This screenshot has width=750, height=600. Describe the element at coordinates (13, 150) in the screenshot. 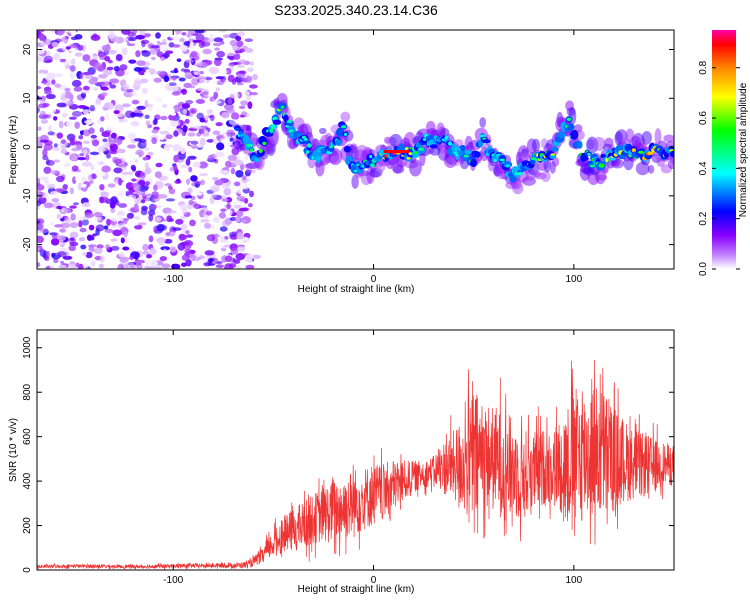

I see `spectrogram-y-label: Frequency (Hz)` at that location.